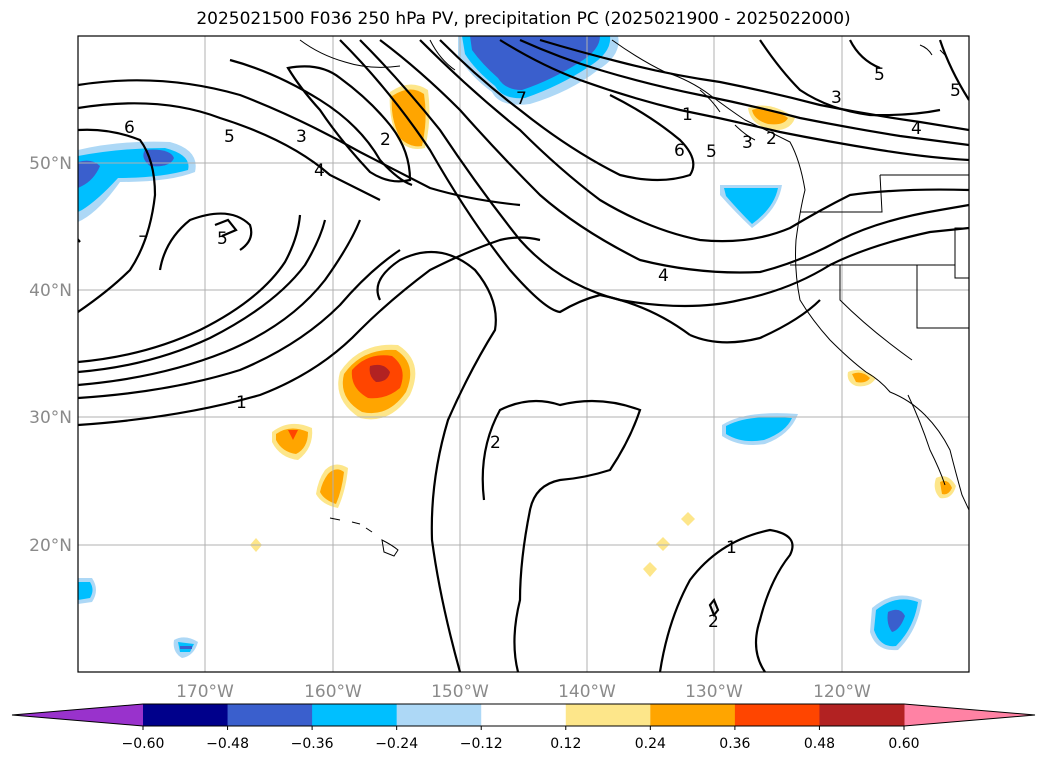 The height and width of the screenshot is (765, 1047). I want to click on lat-tick-label: 20°N, so click(50, 546).